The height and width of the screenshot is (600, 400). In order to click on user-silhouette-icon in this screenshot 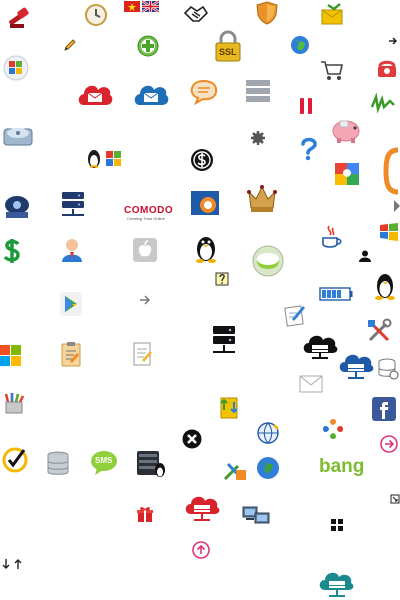, I will do `click(365, 256)`.